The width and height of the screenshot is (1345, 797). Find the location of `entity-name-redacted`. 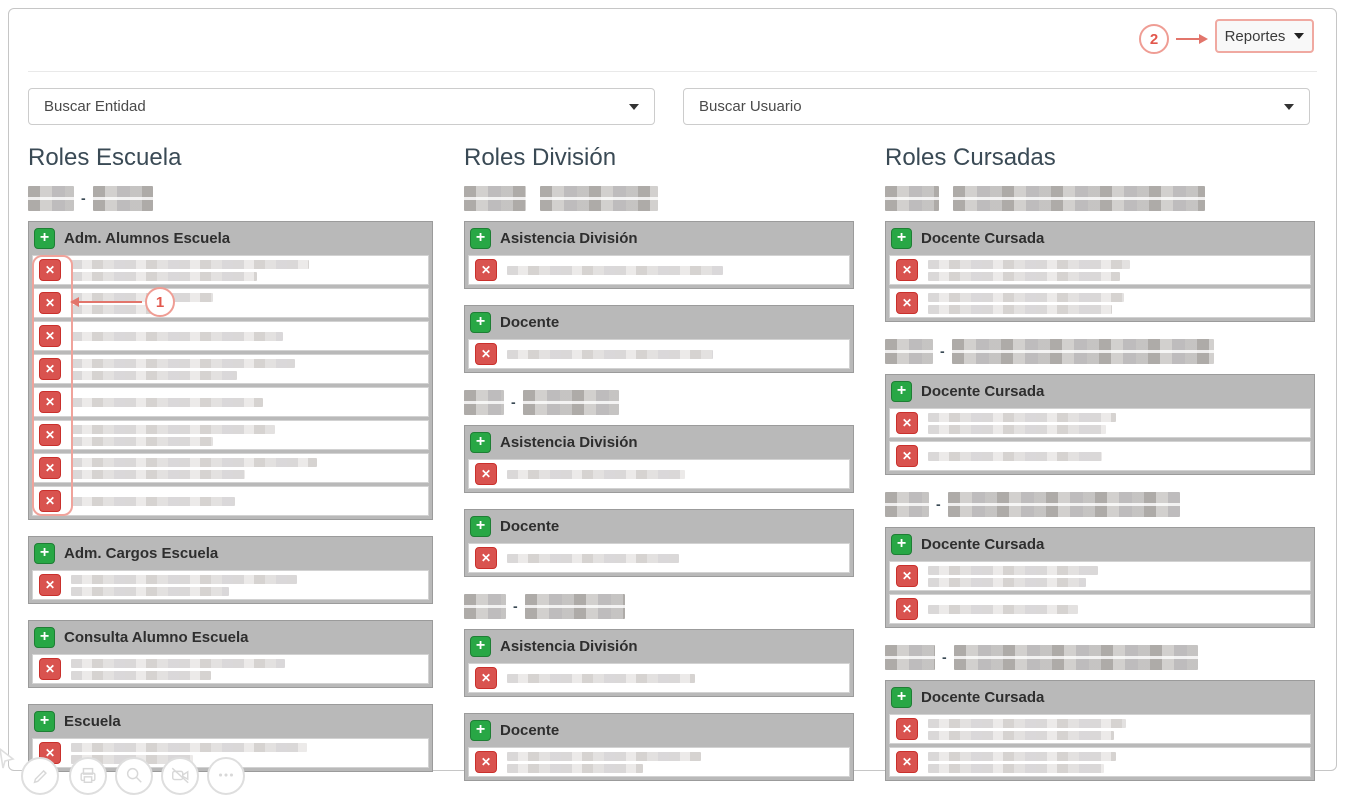

entity-name-redacted is located at coordinates (1100, 198).